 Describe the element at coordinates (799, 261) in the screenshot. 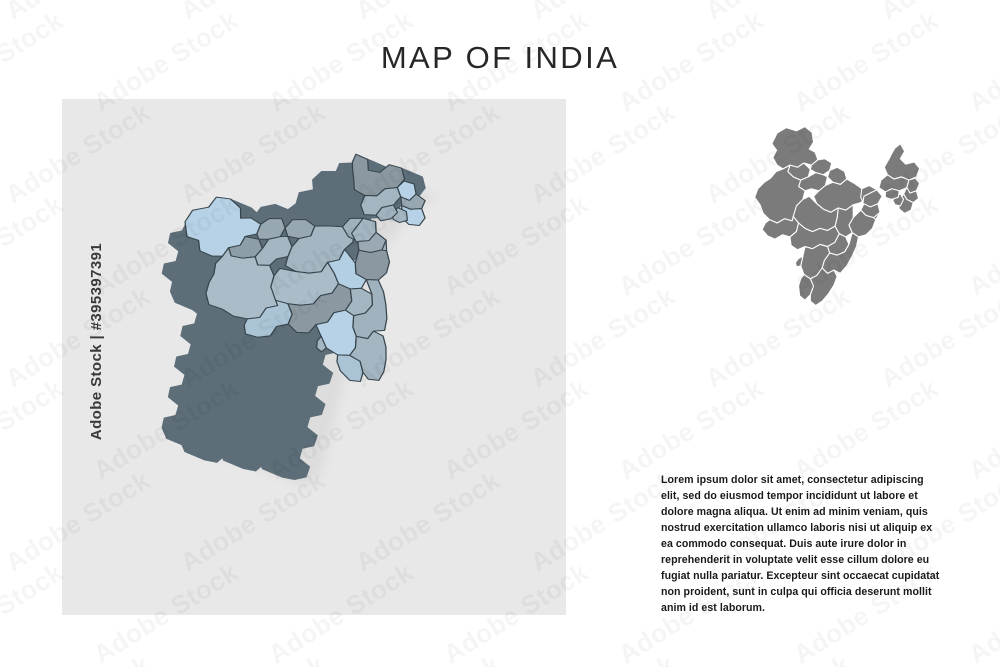

I see `ref-region-goa` at that location.